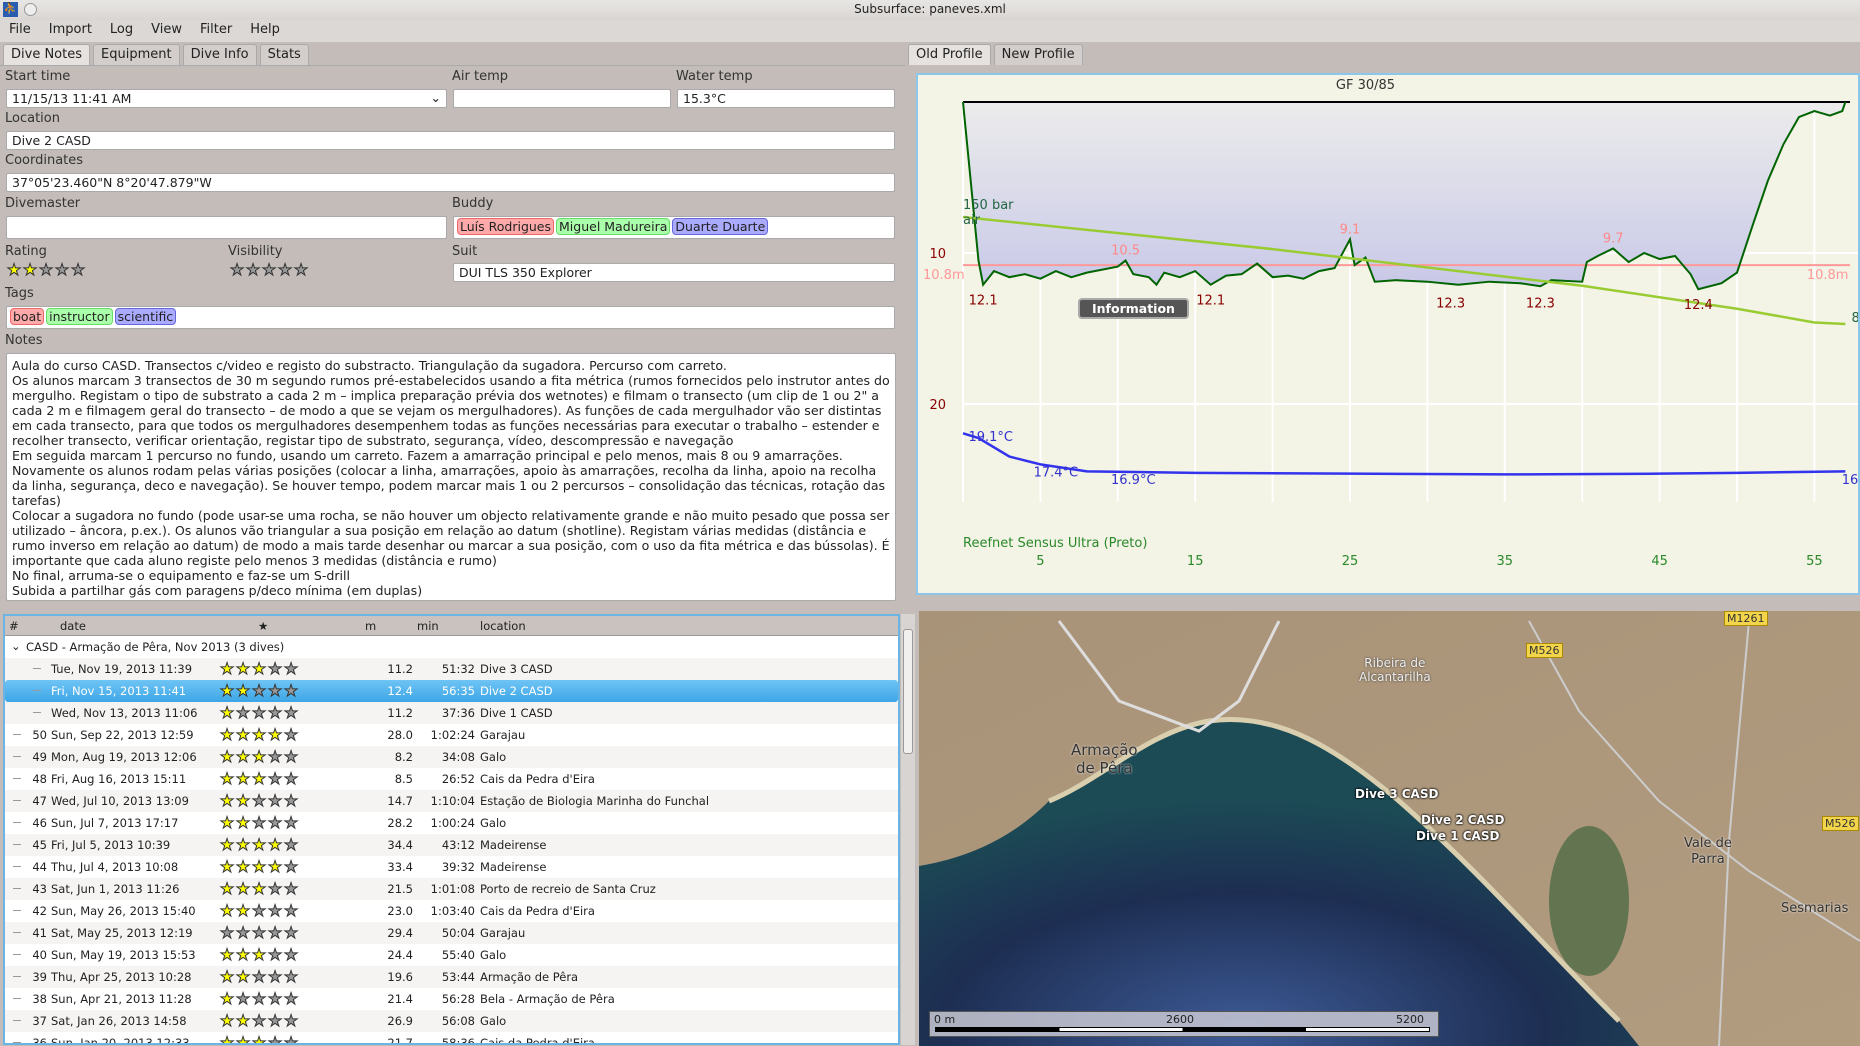 The width and height of the screenshot is (1860, 1046). Describe the element at coordinates (284, 54) in the screenshot. I see `tab-stats: Stats` at that location.